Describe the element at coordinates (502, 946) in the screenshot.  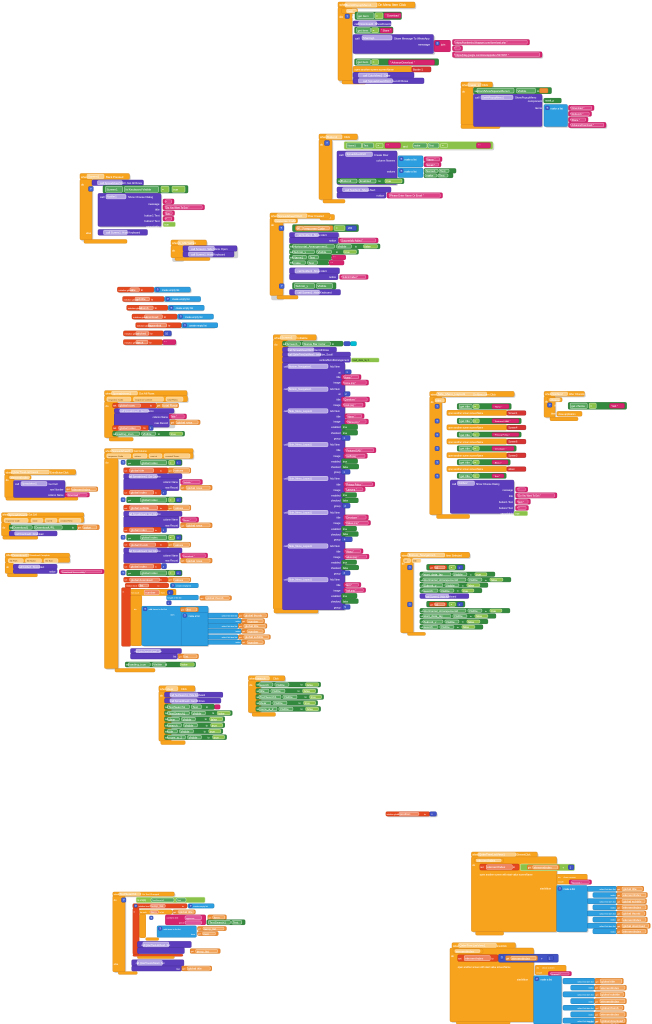
I see `svg-text: IconClick` at that location.